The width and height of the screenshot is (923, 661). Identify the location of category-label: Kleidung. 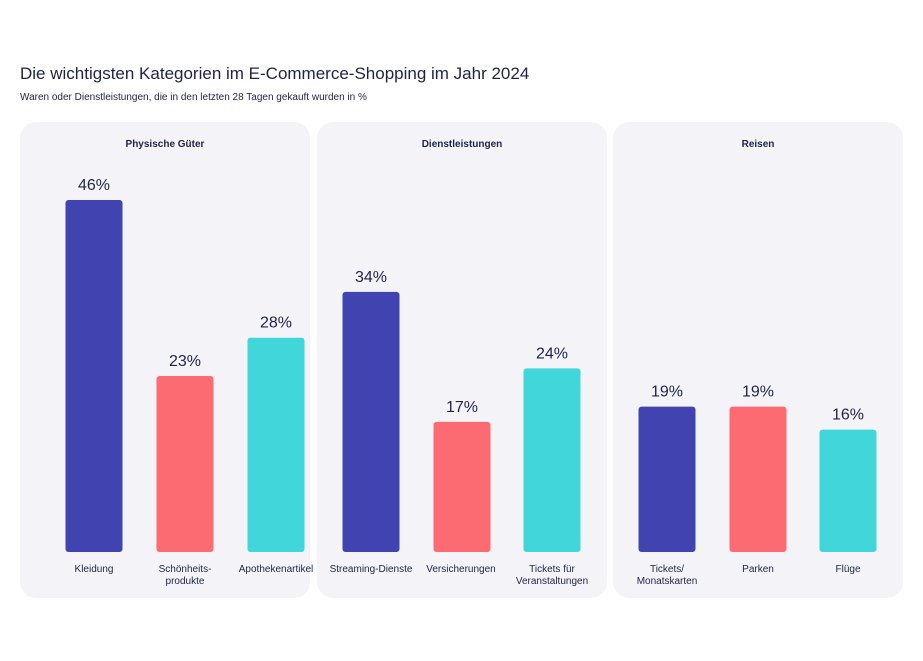
(94, 569).